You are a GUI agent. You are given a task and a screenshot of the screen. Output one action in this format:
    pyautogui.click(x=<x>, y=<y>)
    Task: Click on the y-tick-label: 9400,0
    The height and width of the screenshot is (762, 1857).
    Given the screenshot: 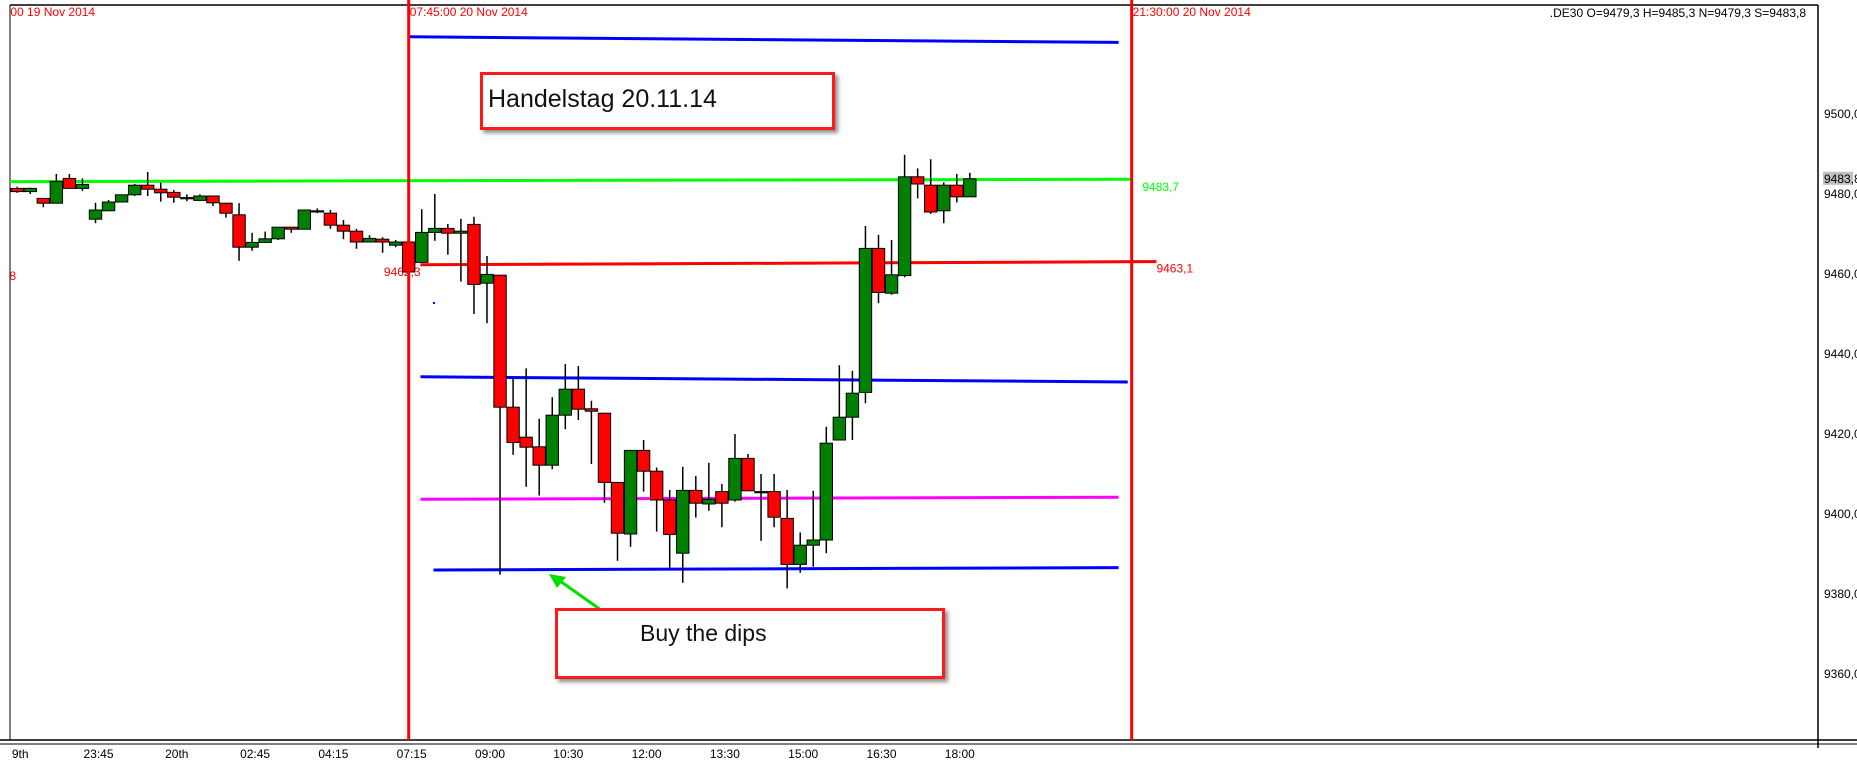 What is the action you would take?
    pyautogui.click(x=1840, y=514)
    